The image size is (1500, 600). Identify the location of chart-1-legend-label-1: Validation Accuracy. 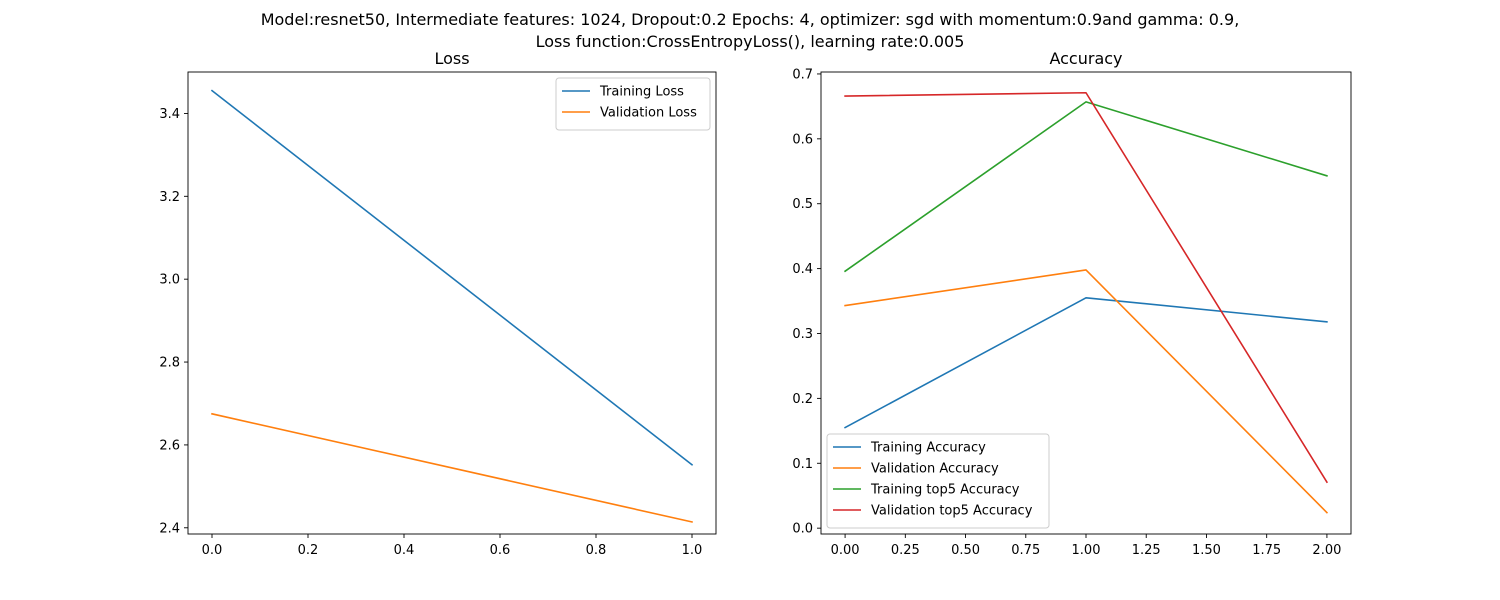
(935, 469).